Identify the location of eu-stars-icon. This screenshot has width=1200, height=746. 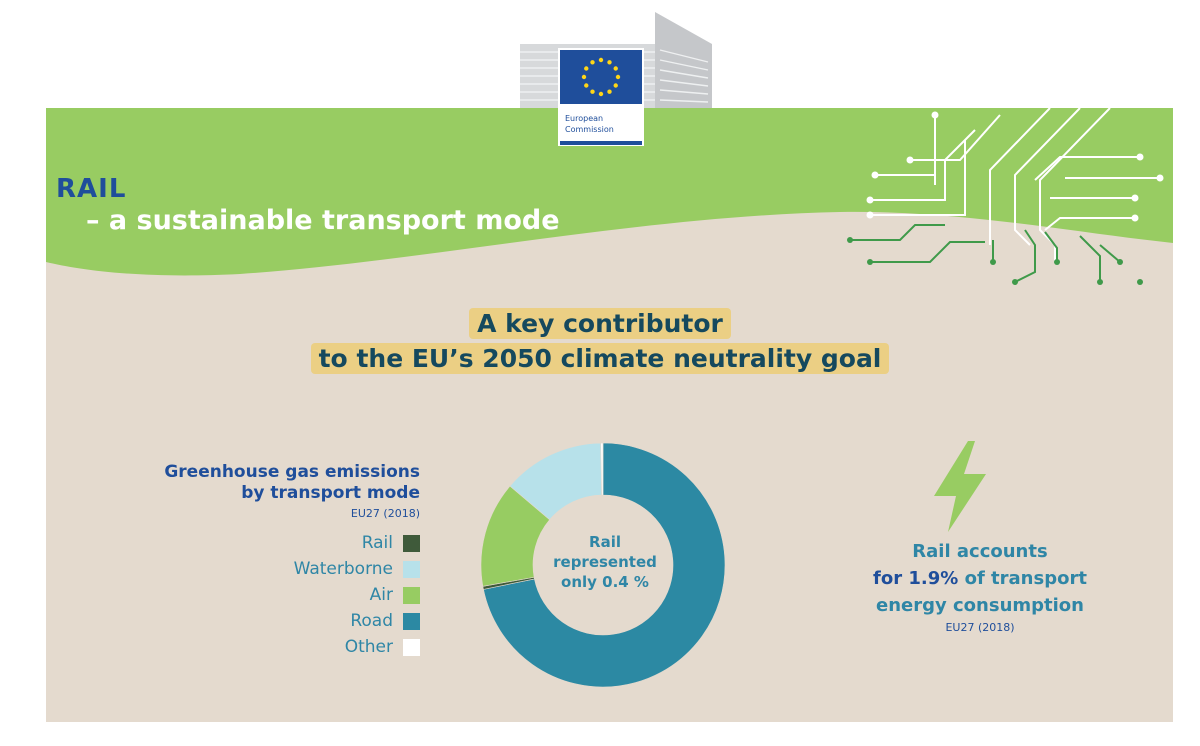
(601, 77).